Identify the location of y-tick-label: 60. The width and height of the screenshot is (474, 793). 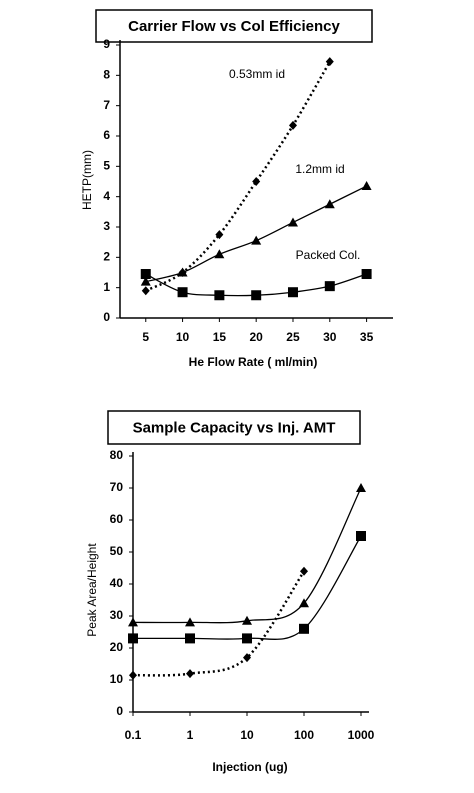
(117, 519).